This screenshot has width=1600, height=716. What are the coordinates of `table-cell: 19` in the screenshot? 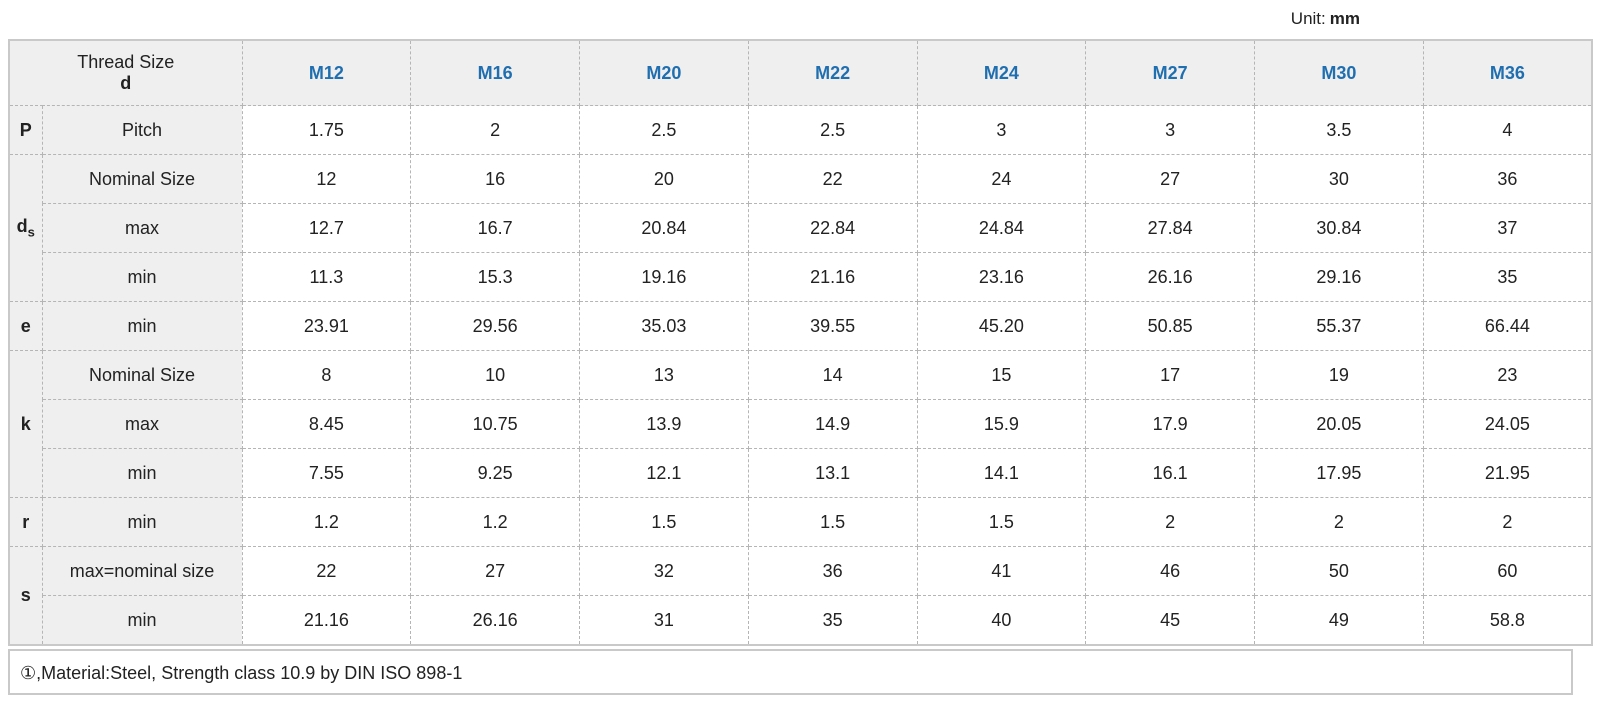 It's located at (1339, 375).